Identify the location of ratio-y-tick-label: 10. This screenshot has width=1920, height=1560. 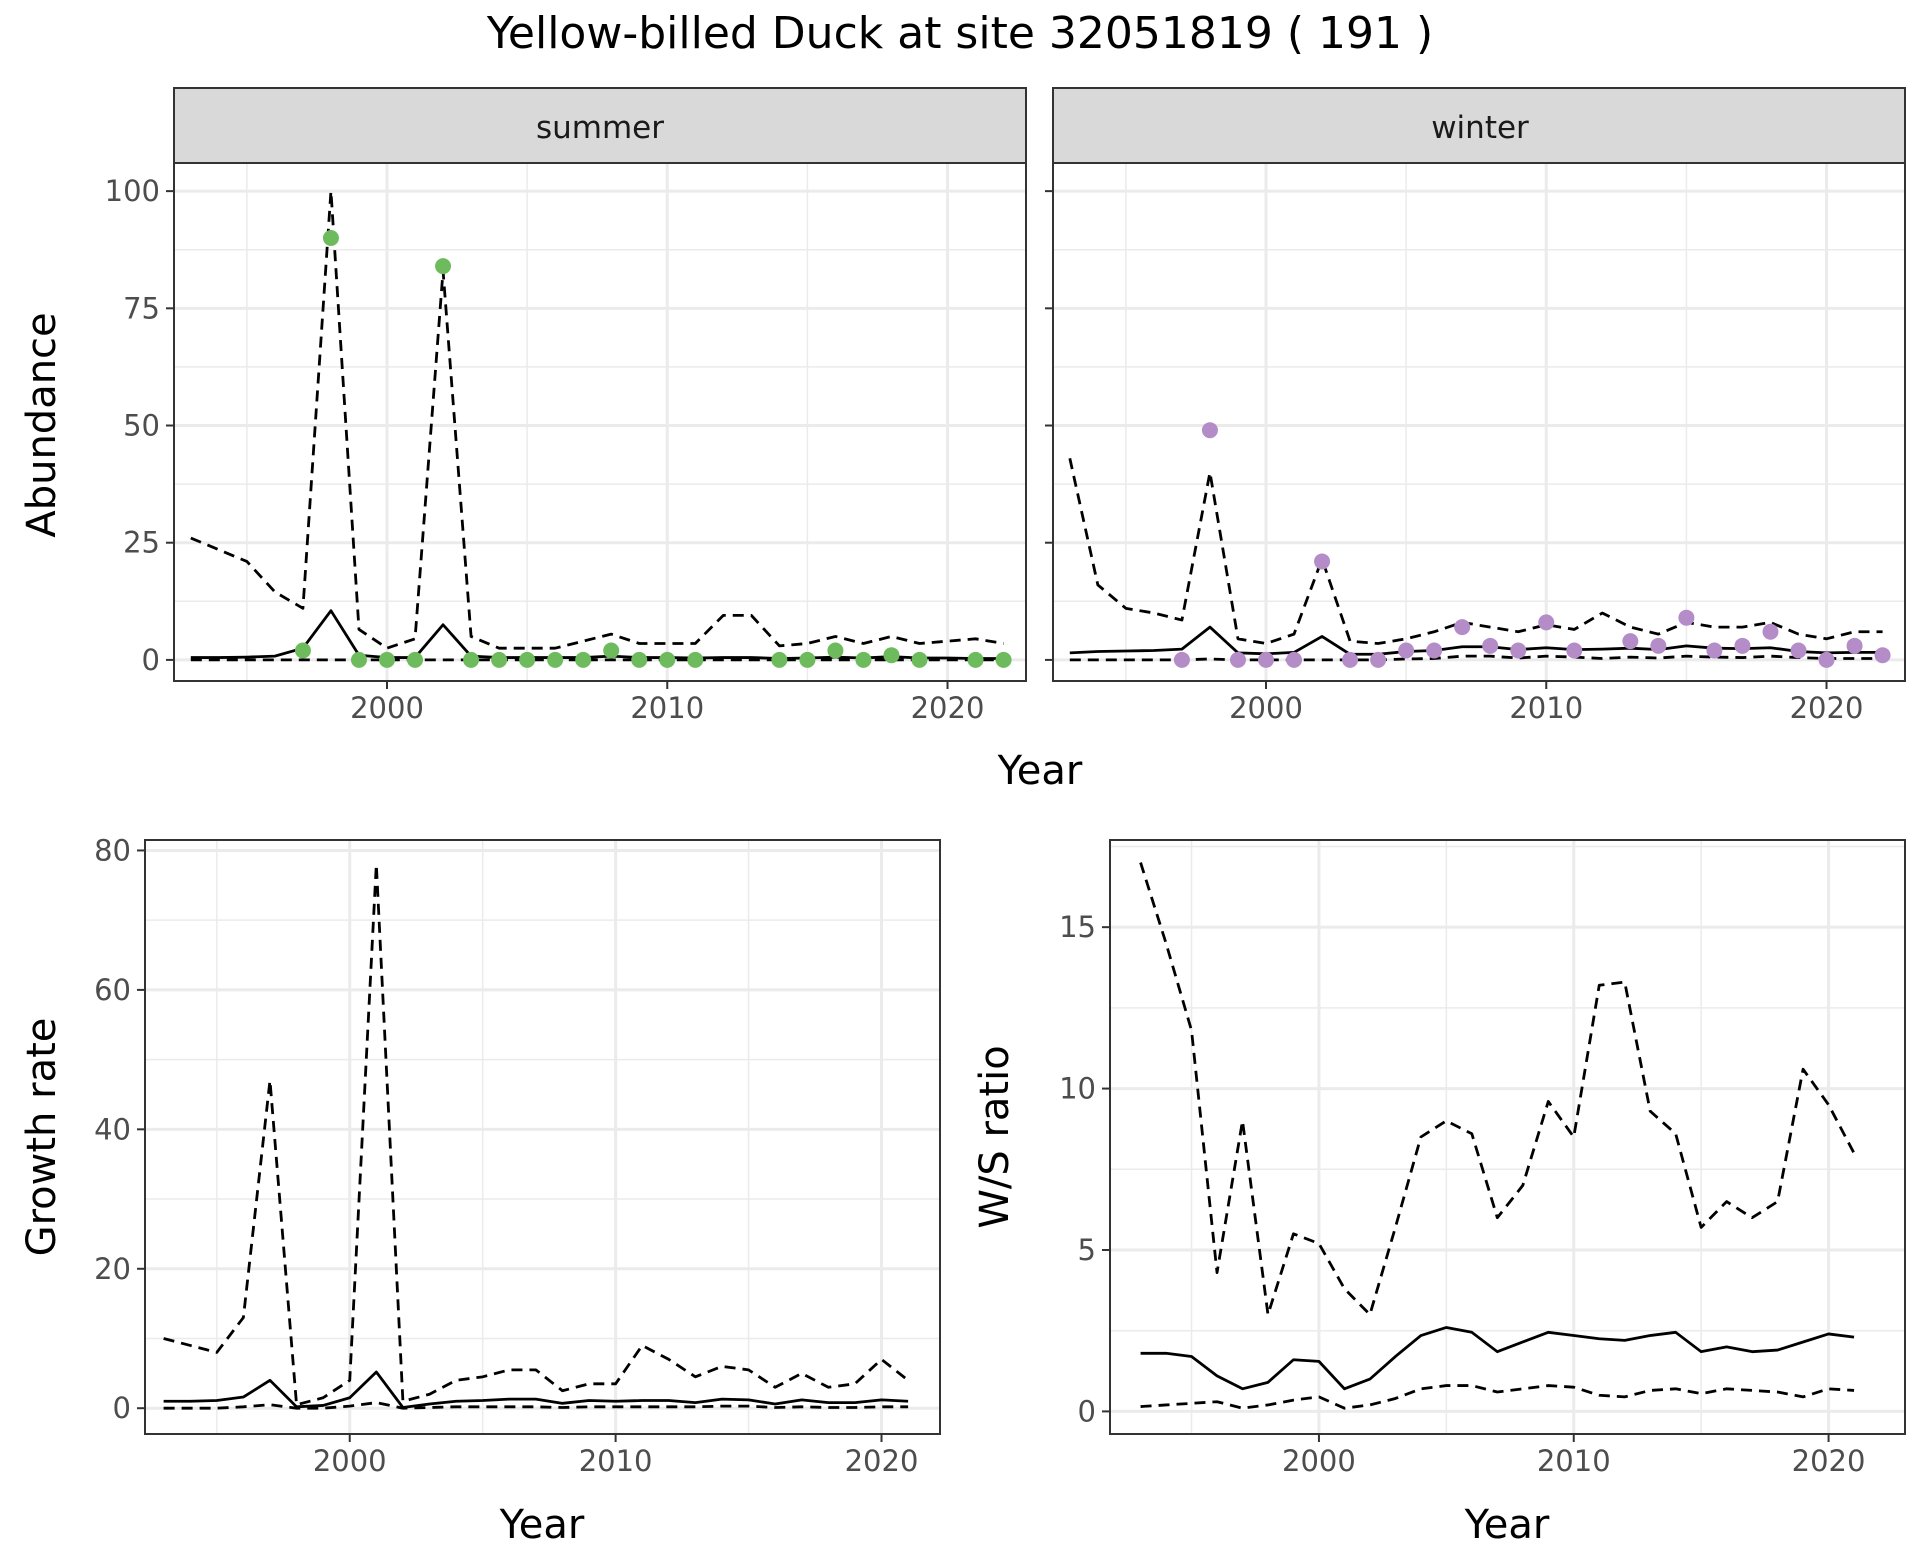
(1077, 1089).